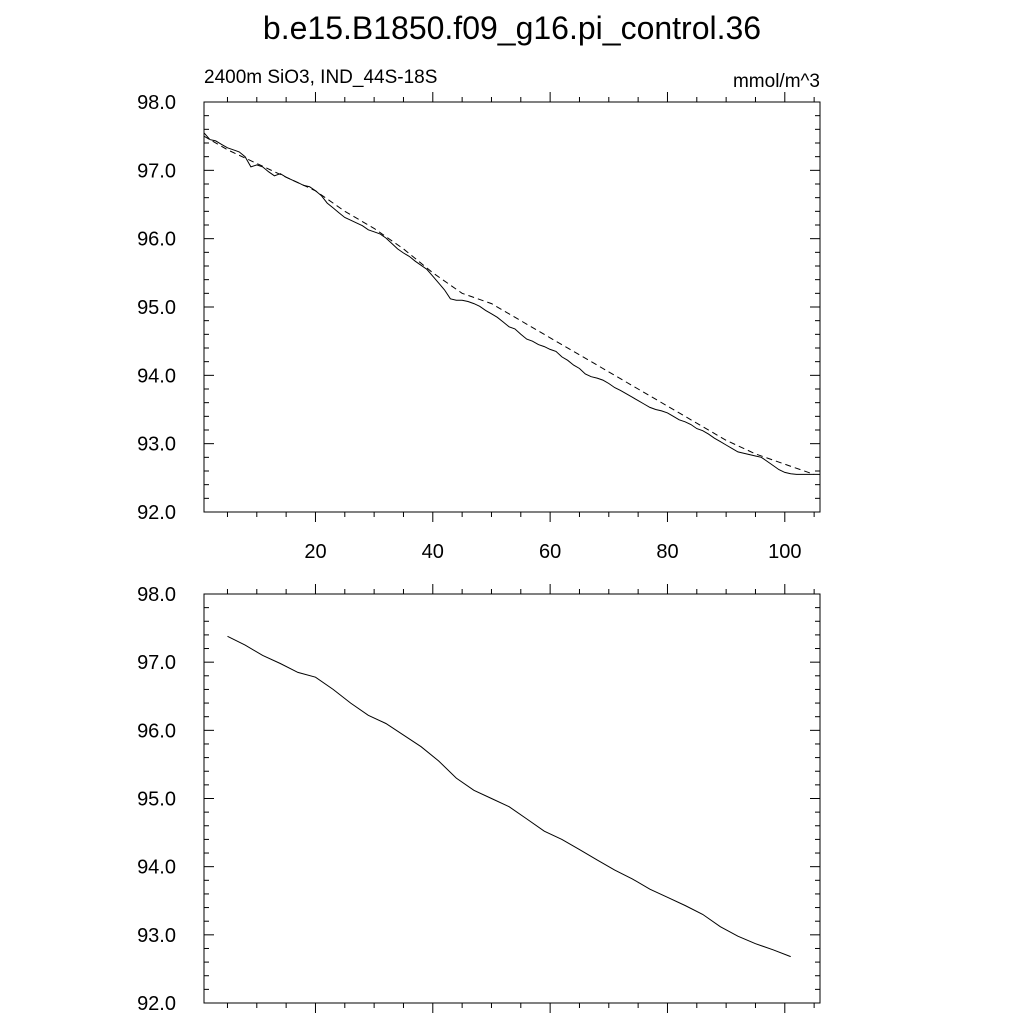 This screenshot has width=1024, height=1024. Describe the element at coordinates (784, 552) in the screenshot. I see `x-tick-label: 100` at that location.